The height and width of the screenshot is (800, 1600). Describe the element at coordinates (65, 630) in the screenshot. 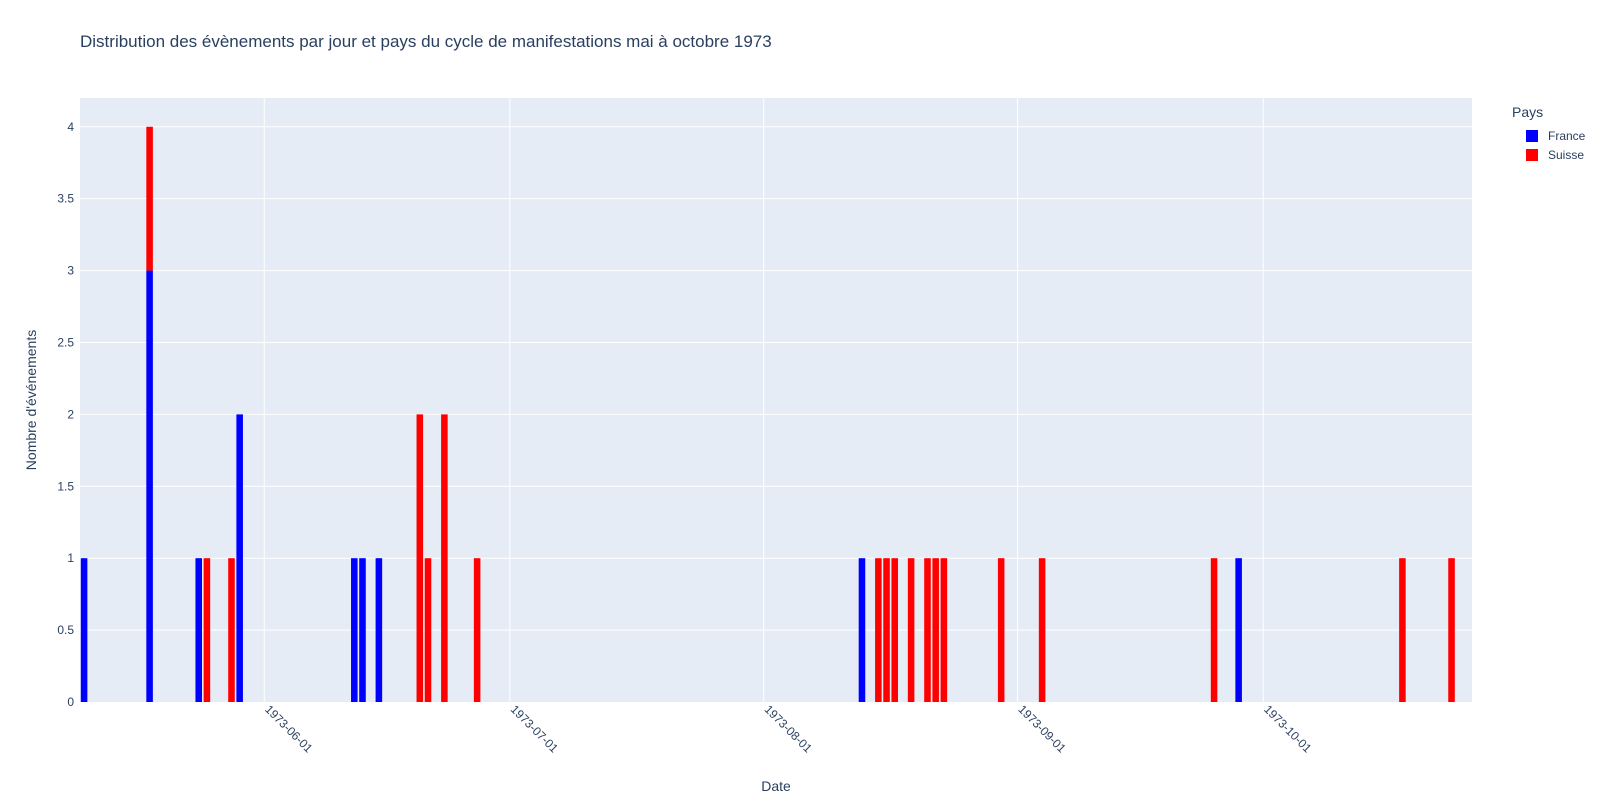

I see `y-tick-label: 0.5` at that location.